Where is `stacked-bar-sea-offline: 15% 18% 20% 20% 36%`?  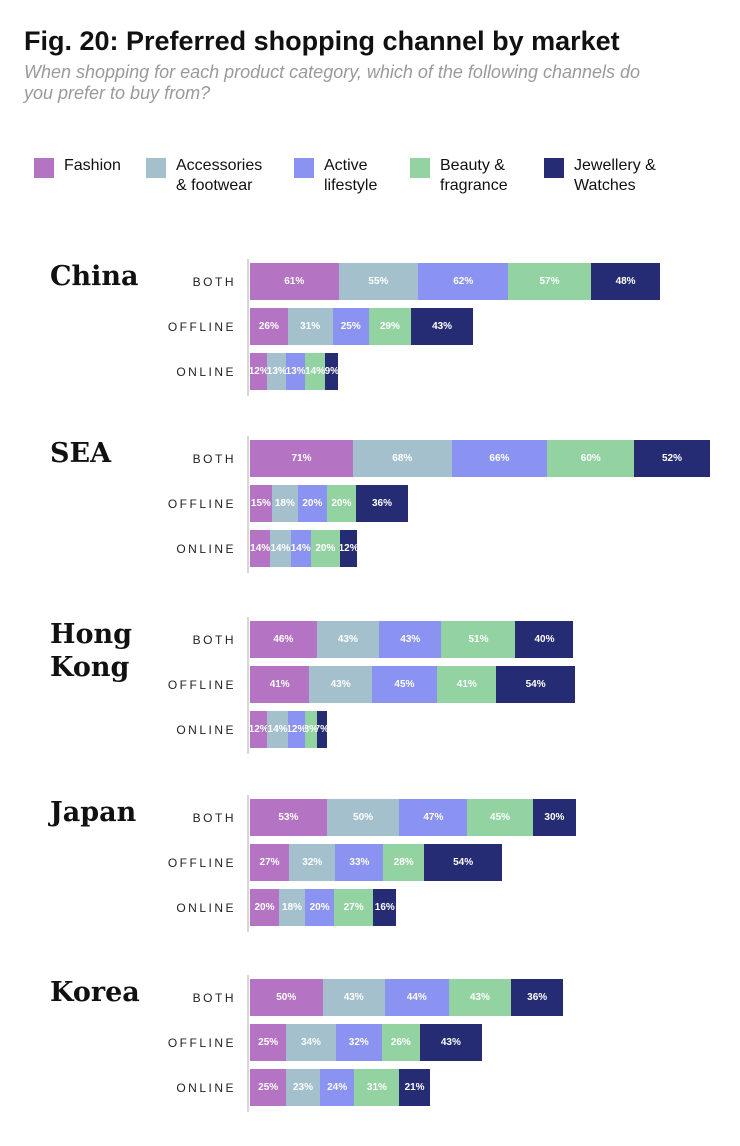
stacked-bar-sea-offline: 15% 18% 20% 20% 36% is located at coordinates (329, 503).